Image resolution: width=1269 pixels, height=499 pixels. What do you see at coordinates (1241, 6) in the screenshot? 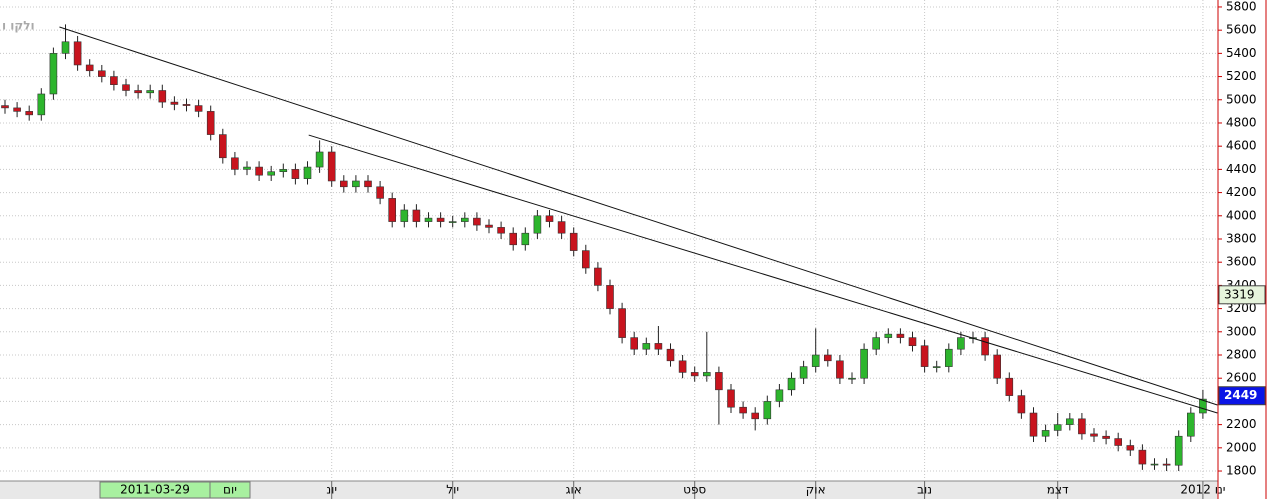
I see `y-tick-label: 5800` at bounding box center [1241, 6].